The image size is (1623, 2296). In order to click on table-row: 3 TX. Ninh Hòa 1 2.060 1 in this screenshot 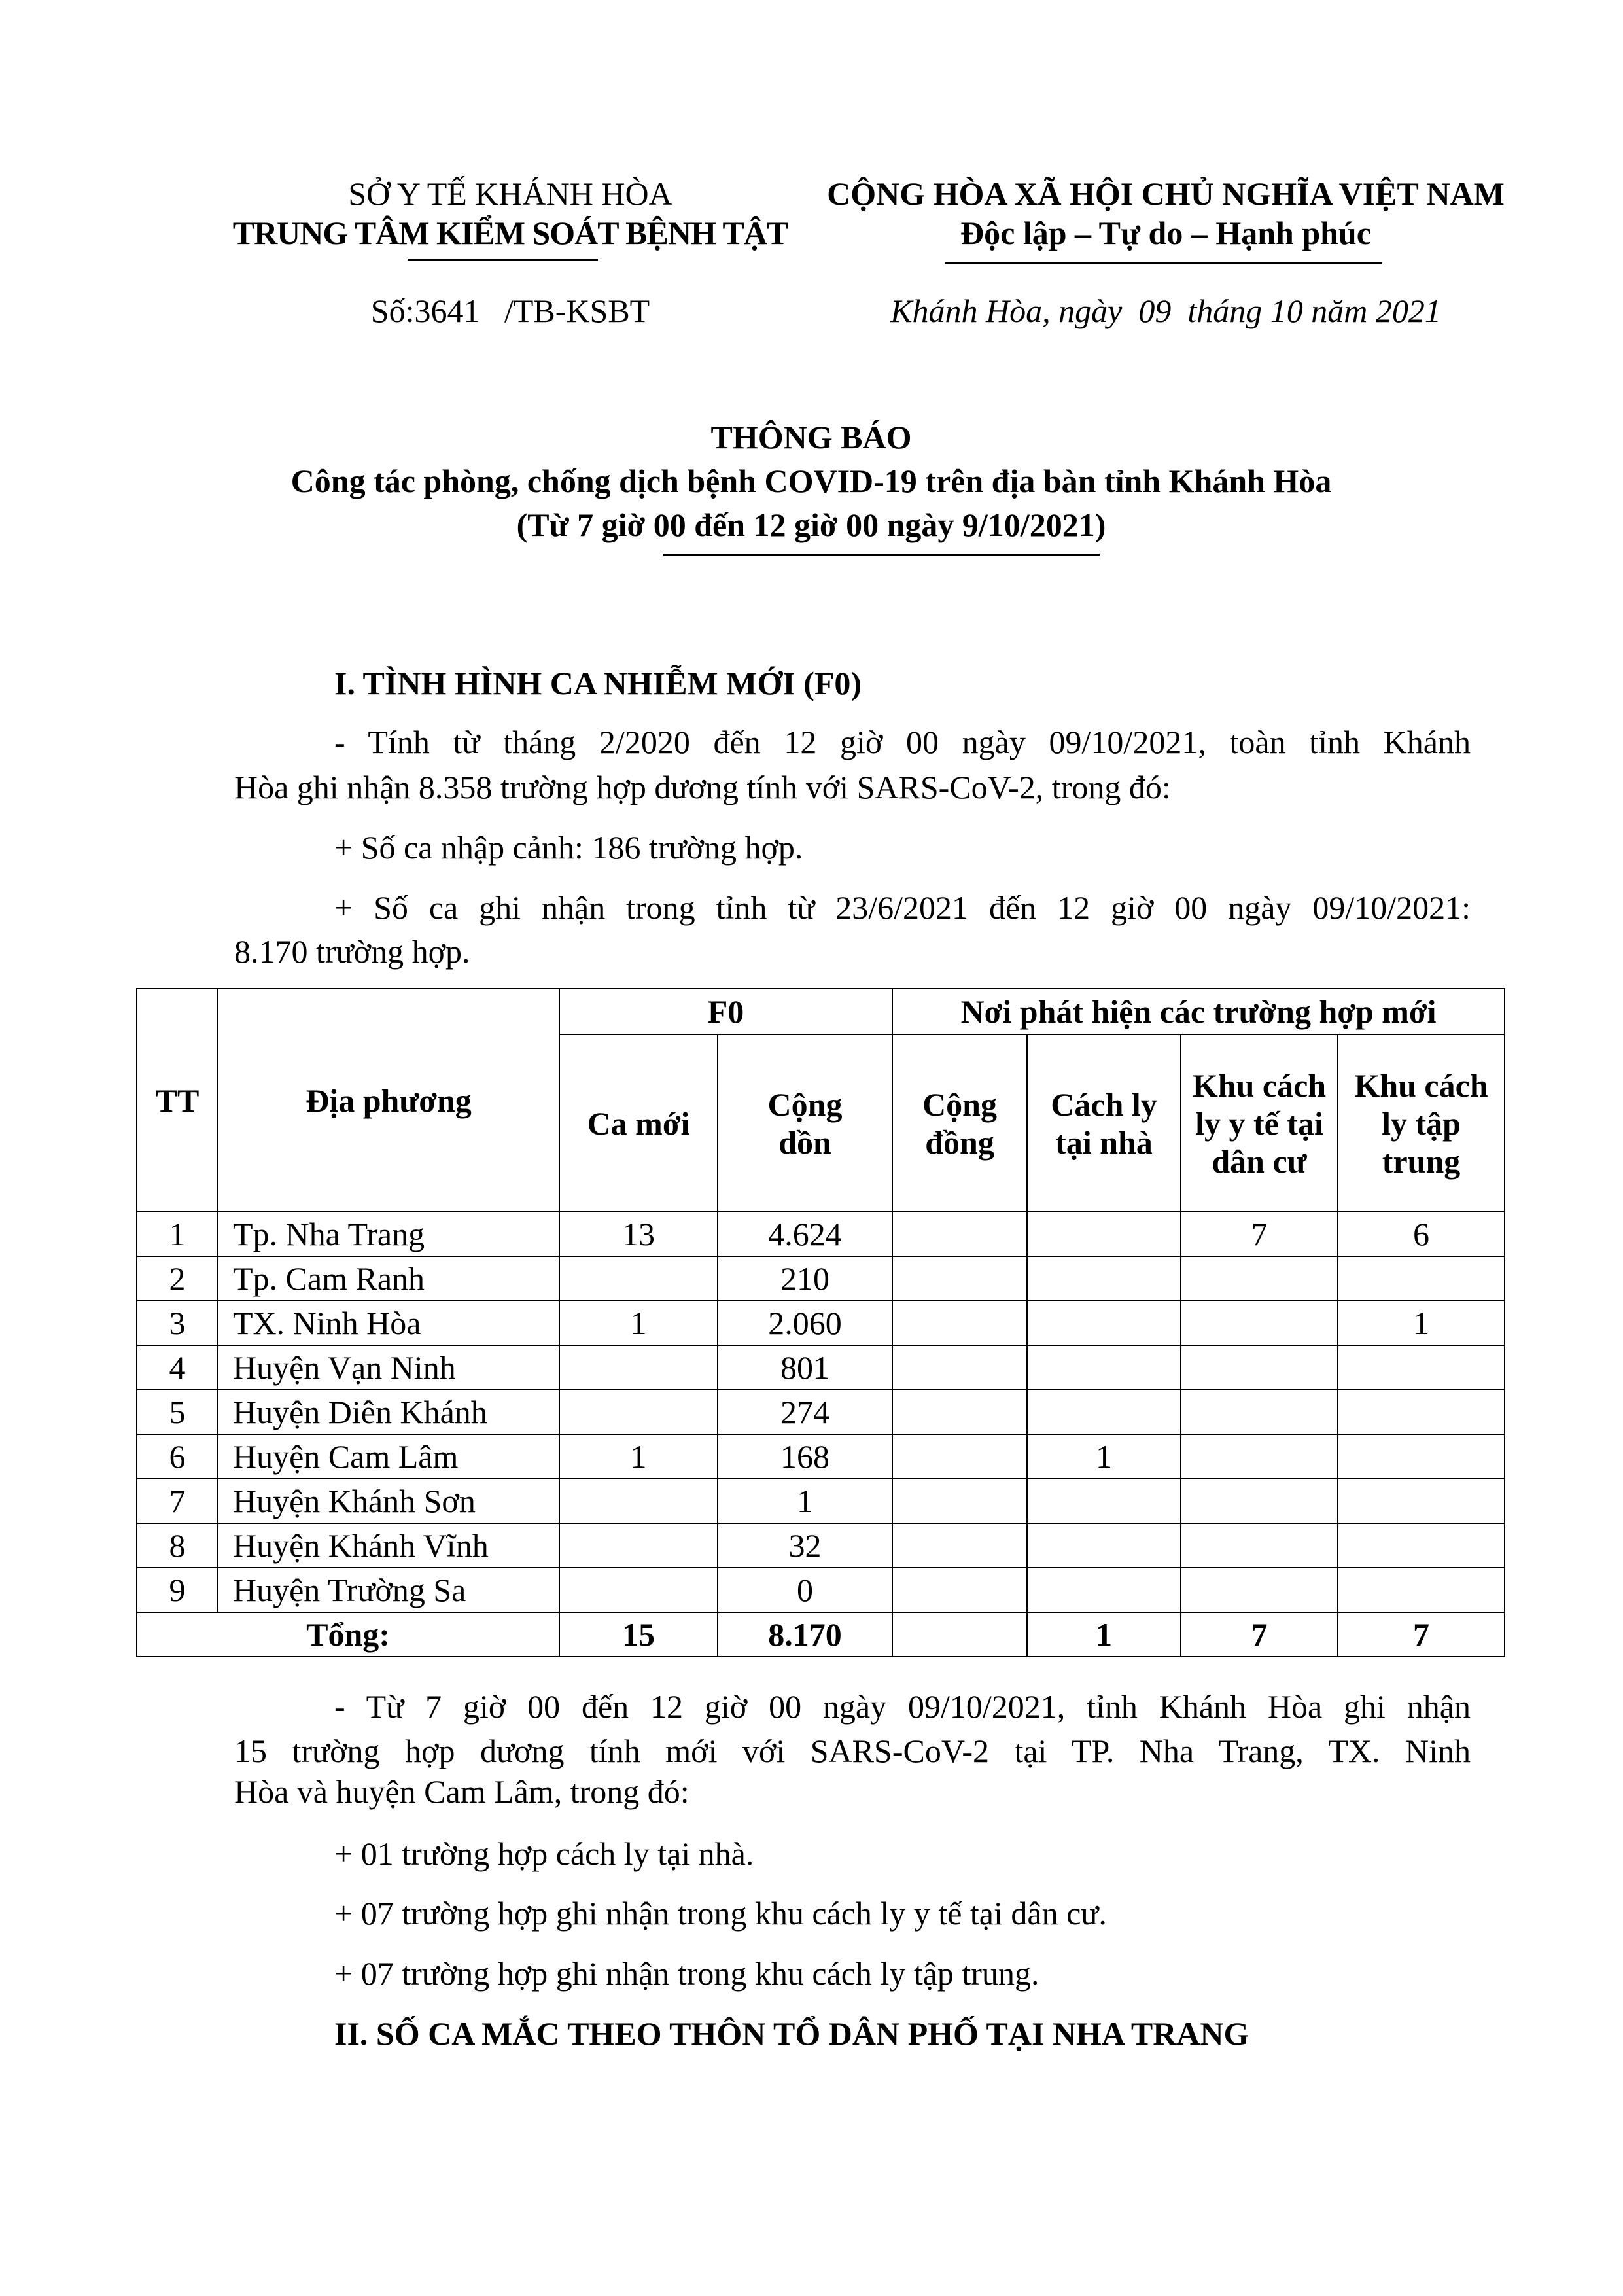, I will do `click(821, 1323)`.